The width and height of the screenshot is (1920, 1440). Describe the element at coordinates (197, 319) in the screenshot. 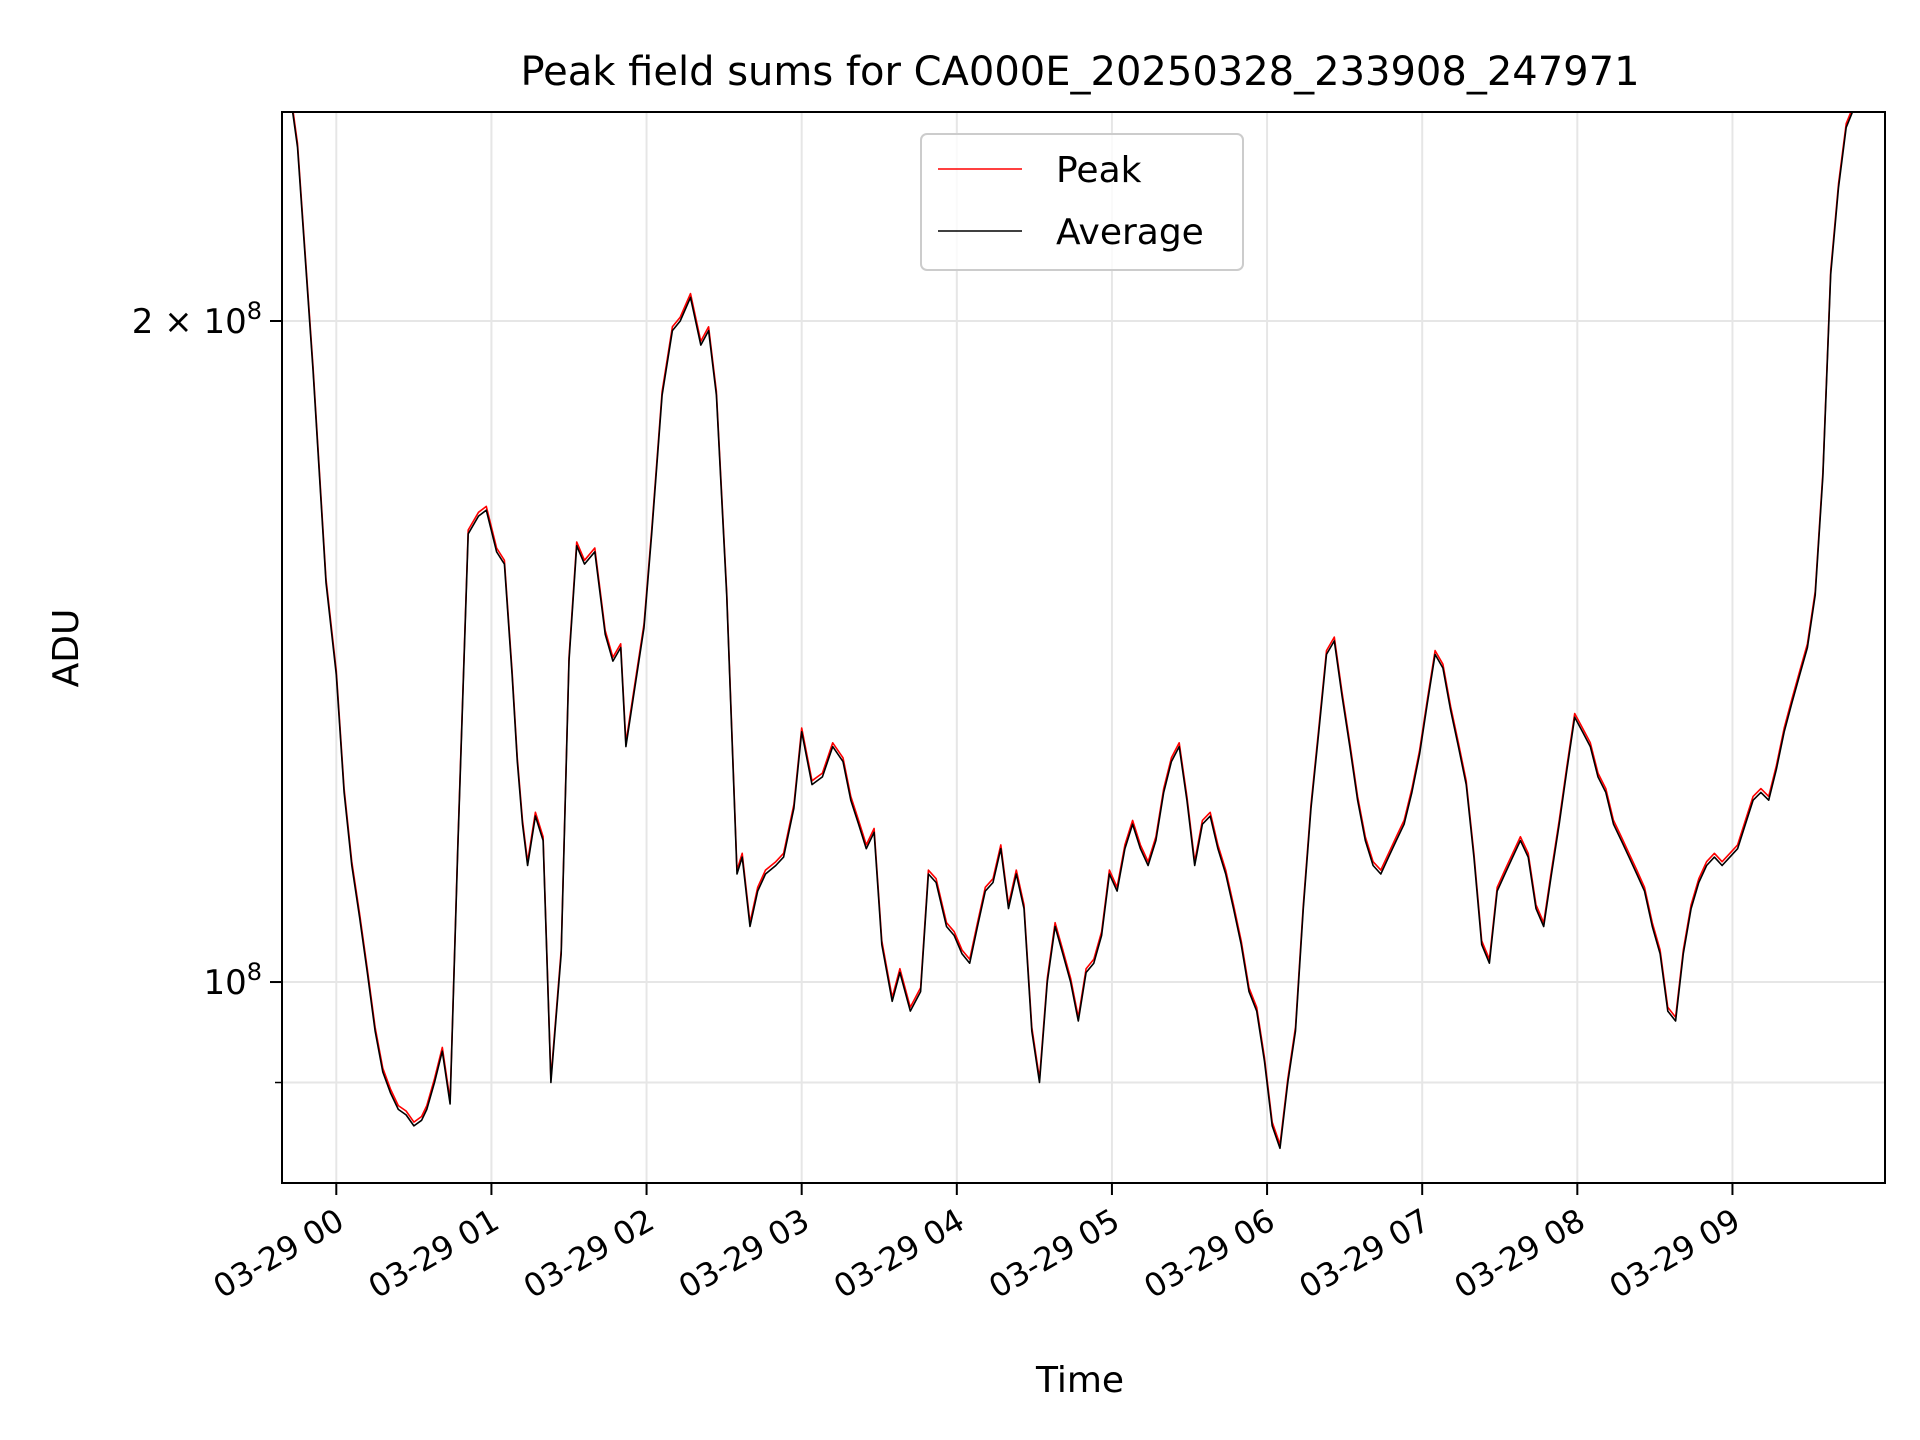

I see `y-tick-label: 2 × 108` at that location.